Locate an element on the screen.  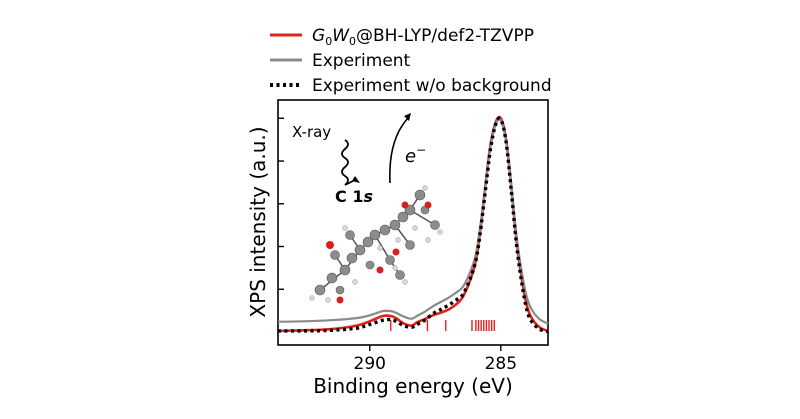
x-axis-ticks: 290 285 is located at coordinates (435, 359).